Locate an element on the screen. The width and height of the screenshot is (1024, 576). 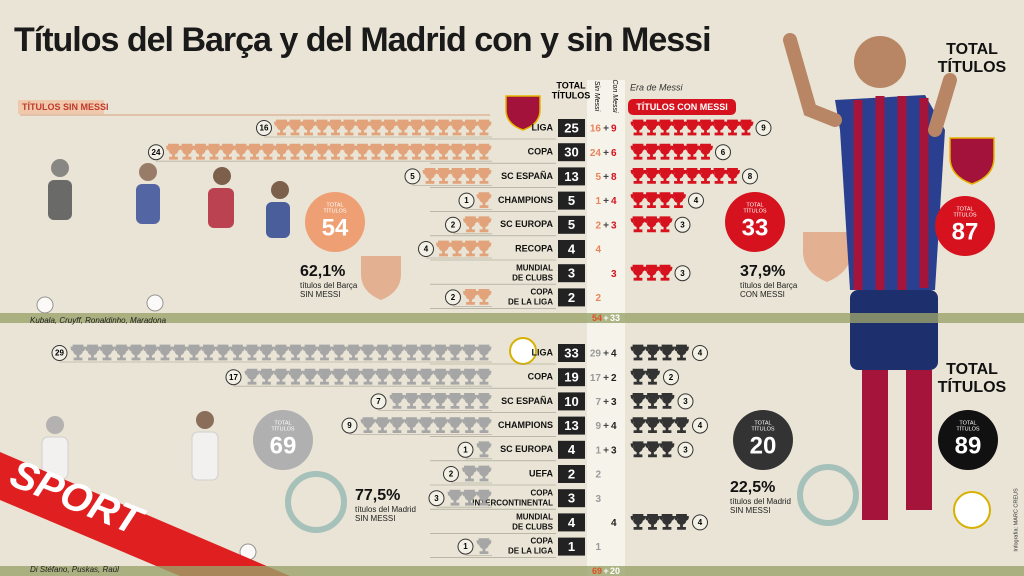
row-name: LIGA is located at coordinates (543, 127).